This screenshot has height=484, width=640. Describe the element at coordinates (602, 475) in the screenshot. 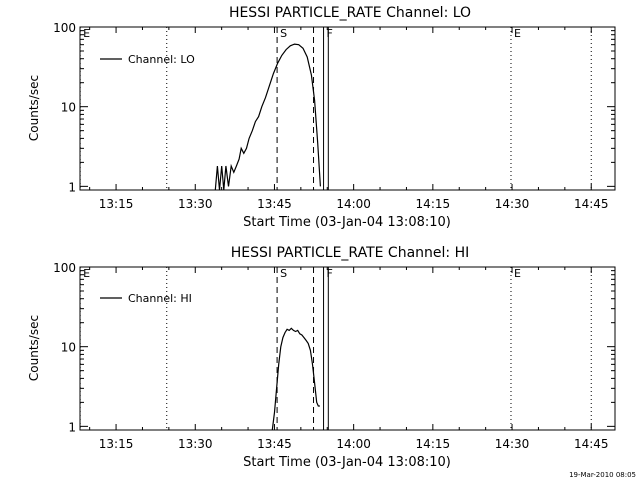

I see `footer-timestamp: 19-Mar-2010 08:05` at that location.